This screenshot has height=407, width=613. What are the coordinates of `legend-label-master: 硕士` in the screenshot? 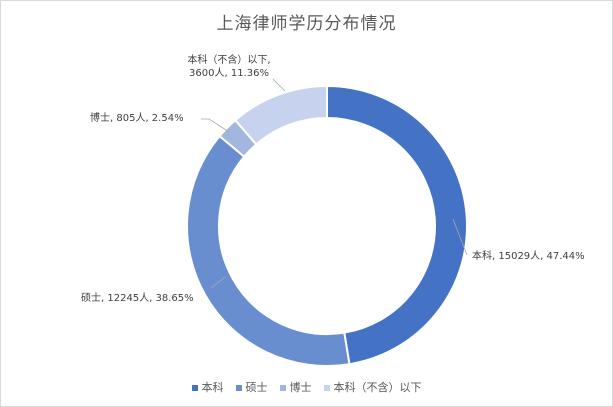 It's located at (256, 387).